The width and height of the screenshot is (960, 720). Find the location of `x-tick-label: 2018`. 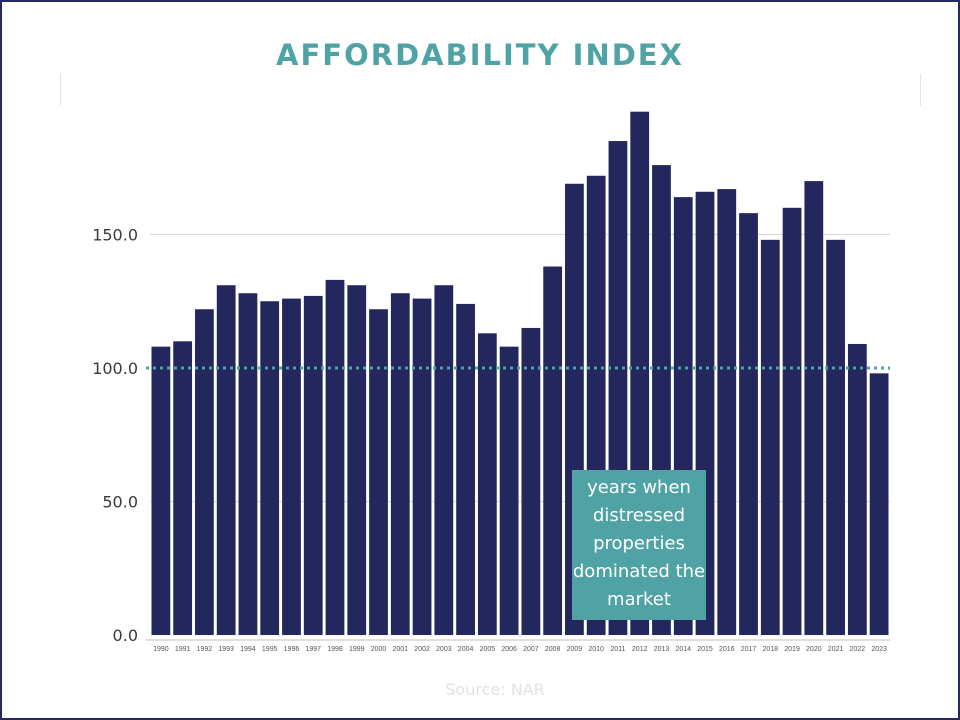

x-tick-label: 2018 is located at coordinates (771, 649).